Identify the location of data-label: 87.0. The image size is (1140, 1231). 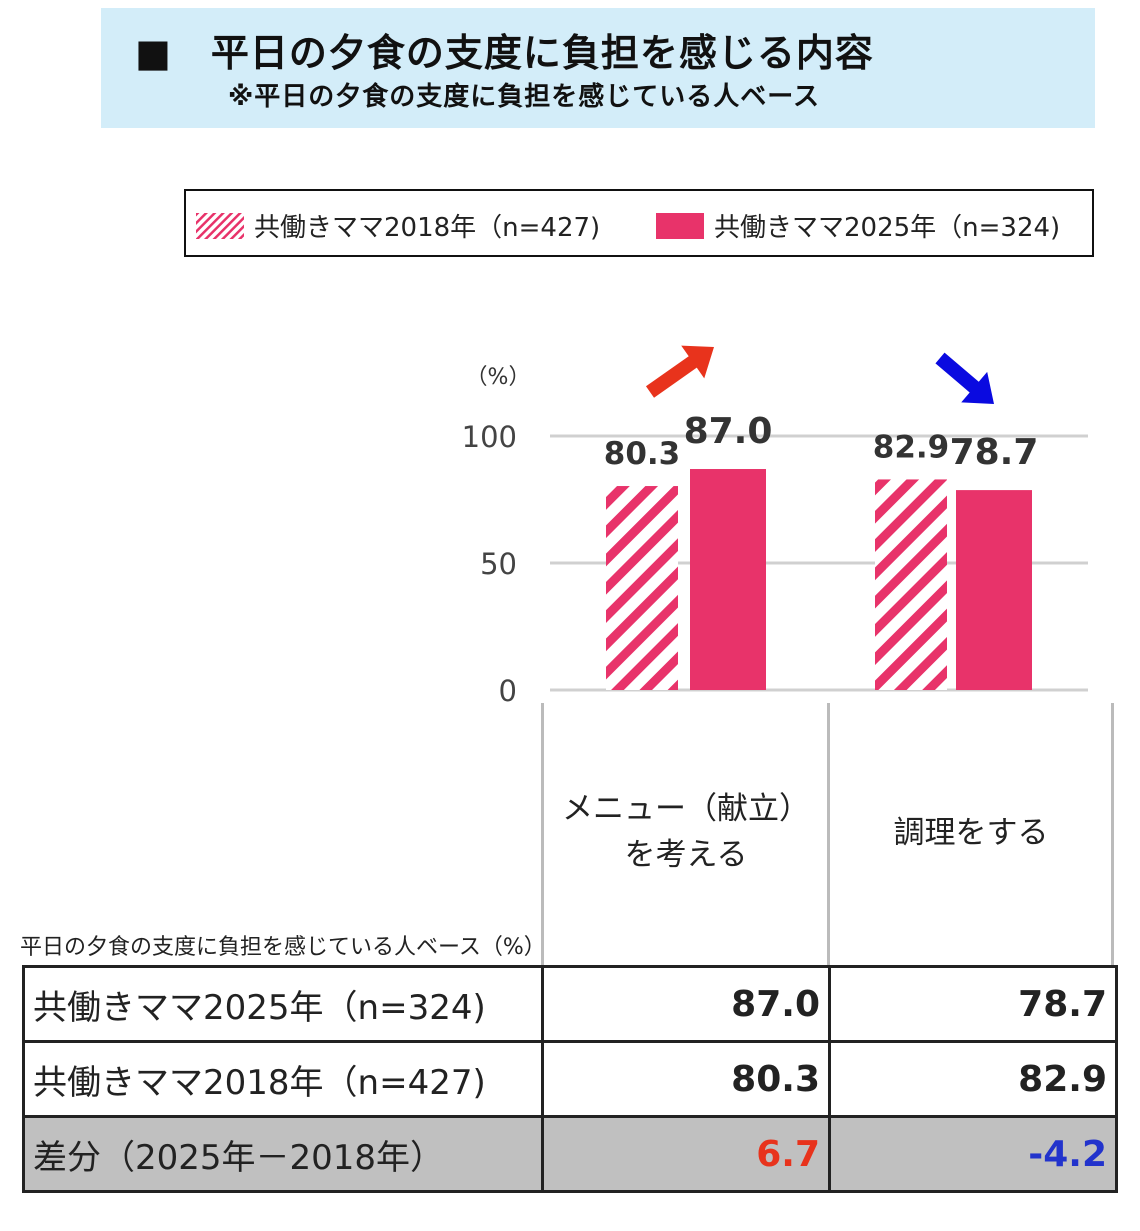
(728, 431).